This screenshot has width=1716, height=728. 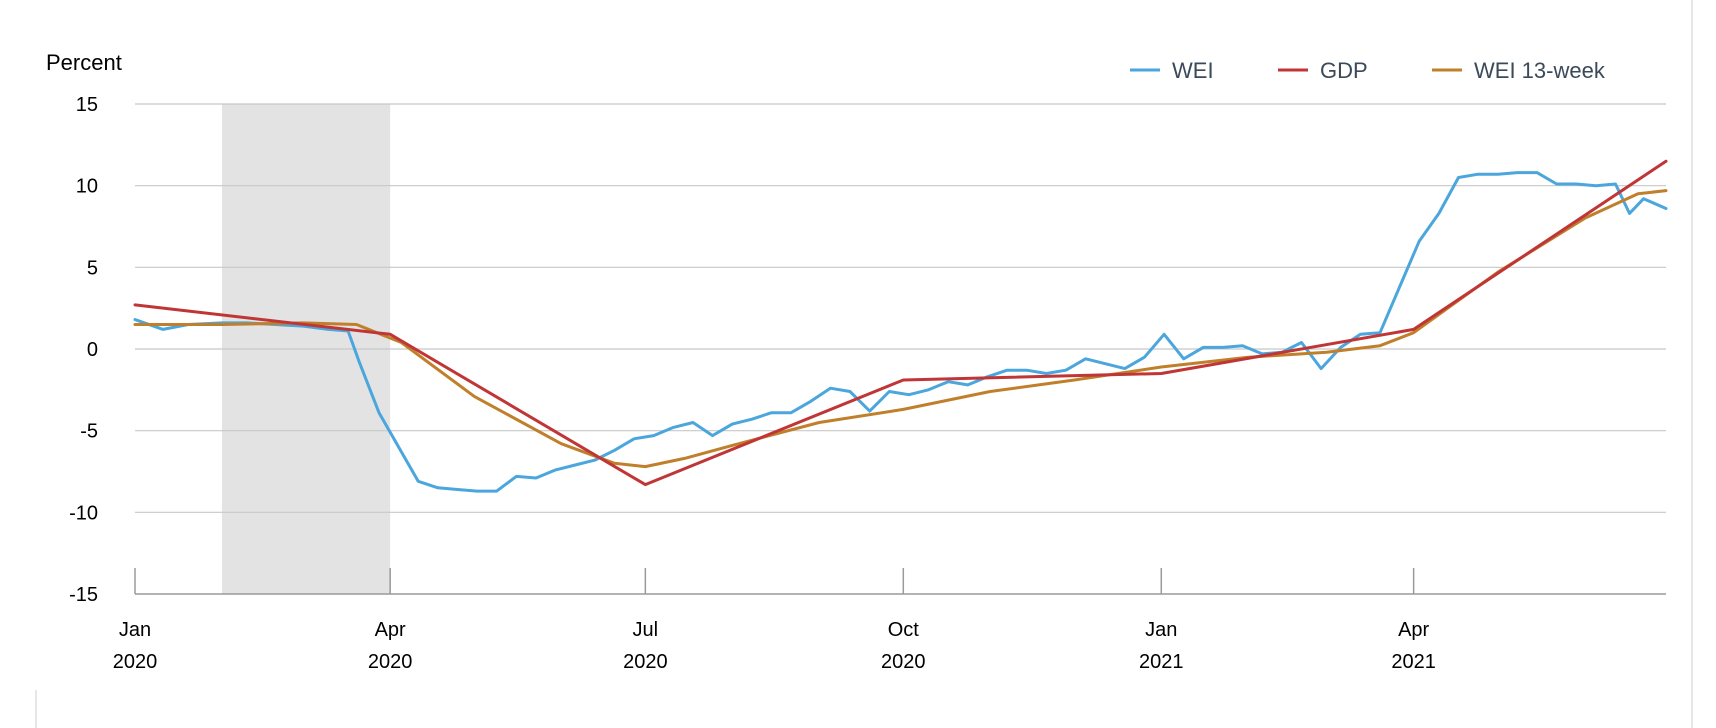 What do you see at coordinates (1193, 70) in the screenshot?
I see `legend-label-wei: WEI` at bounding box center [1193, 70].